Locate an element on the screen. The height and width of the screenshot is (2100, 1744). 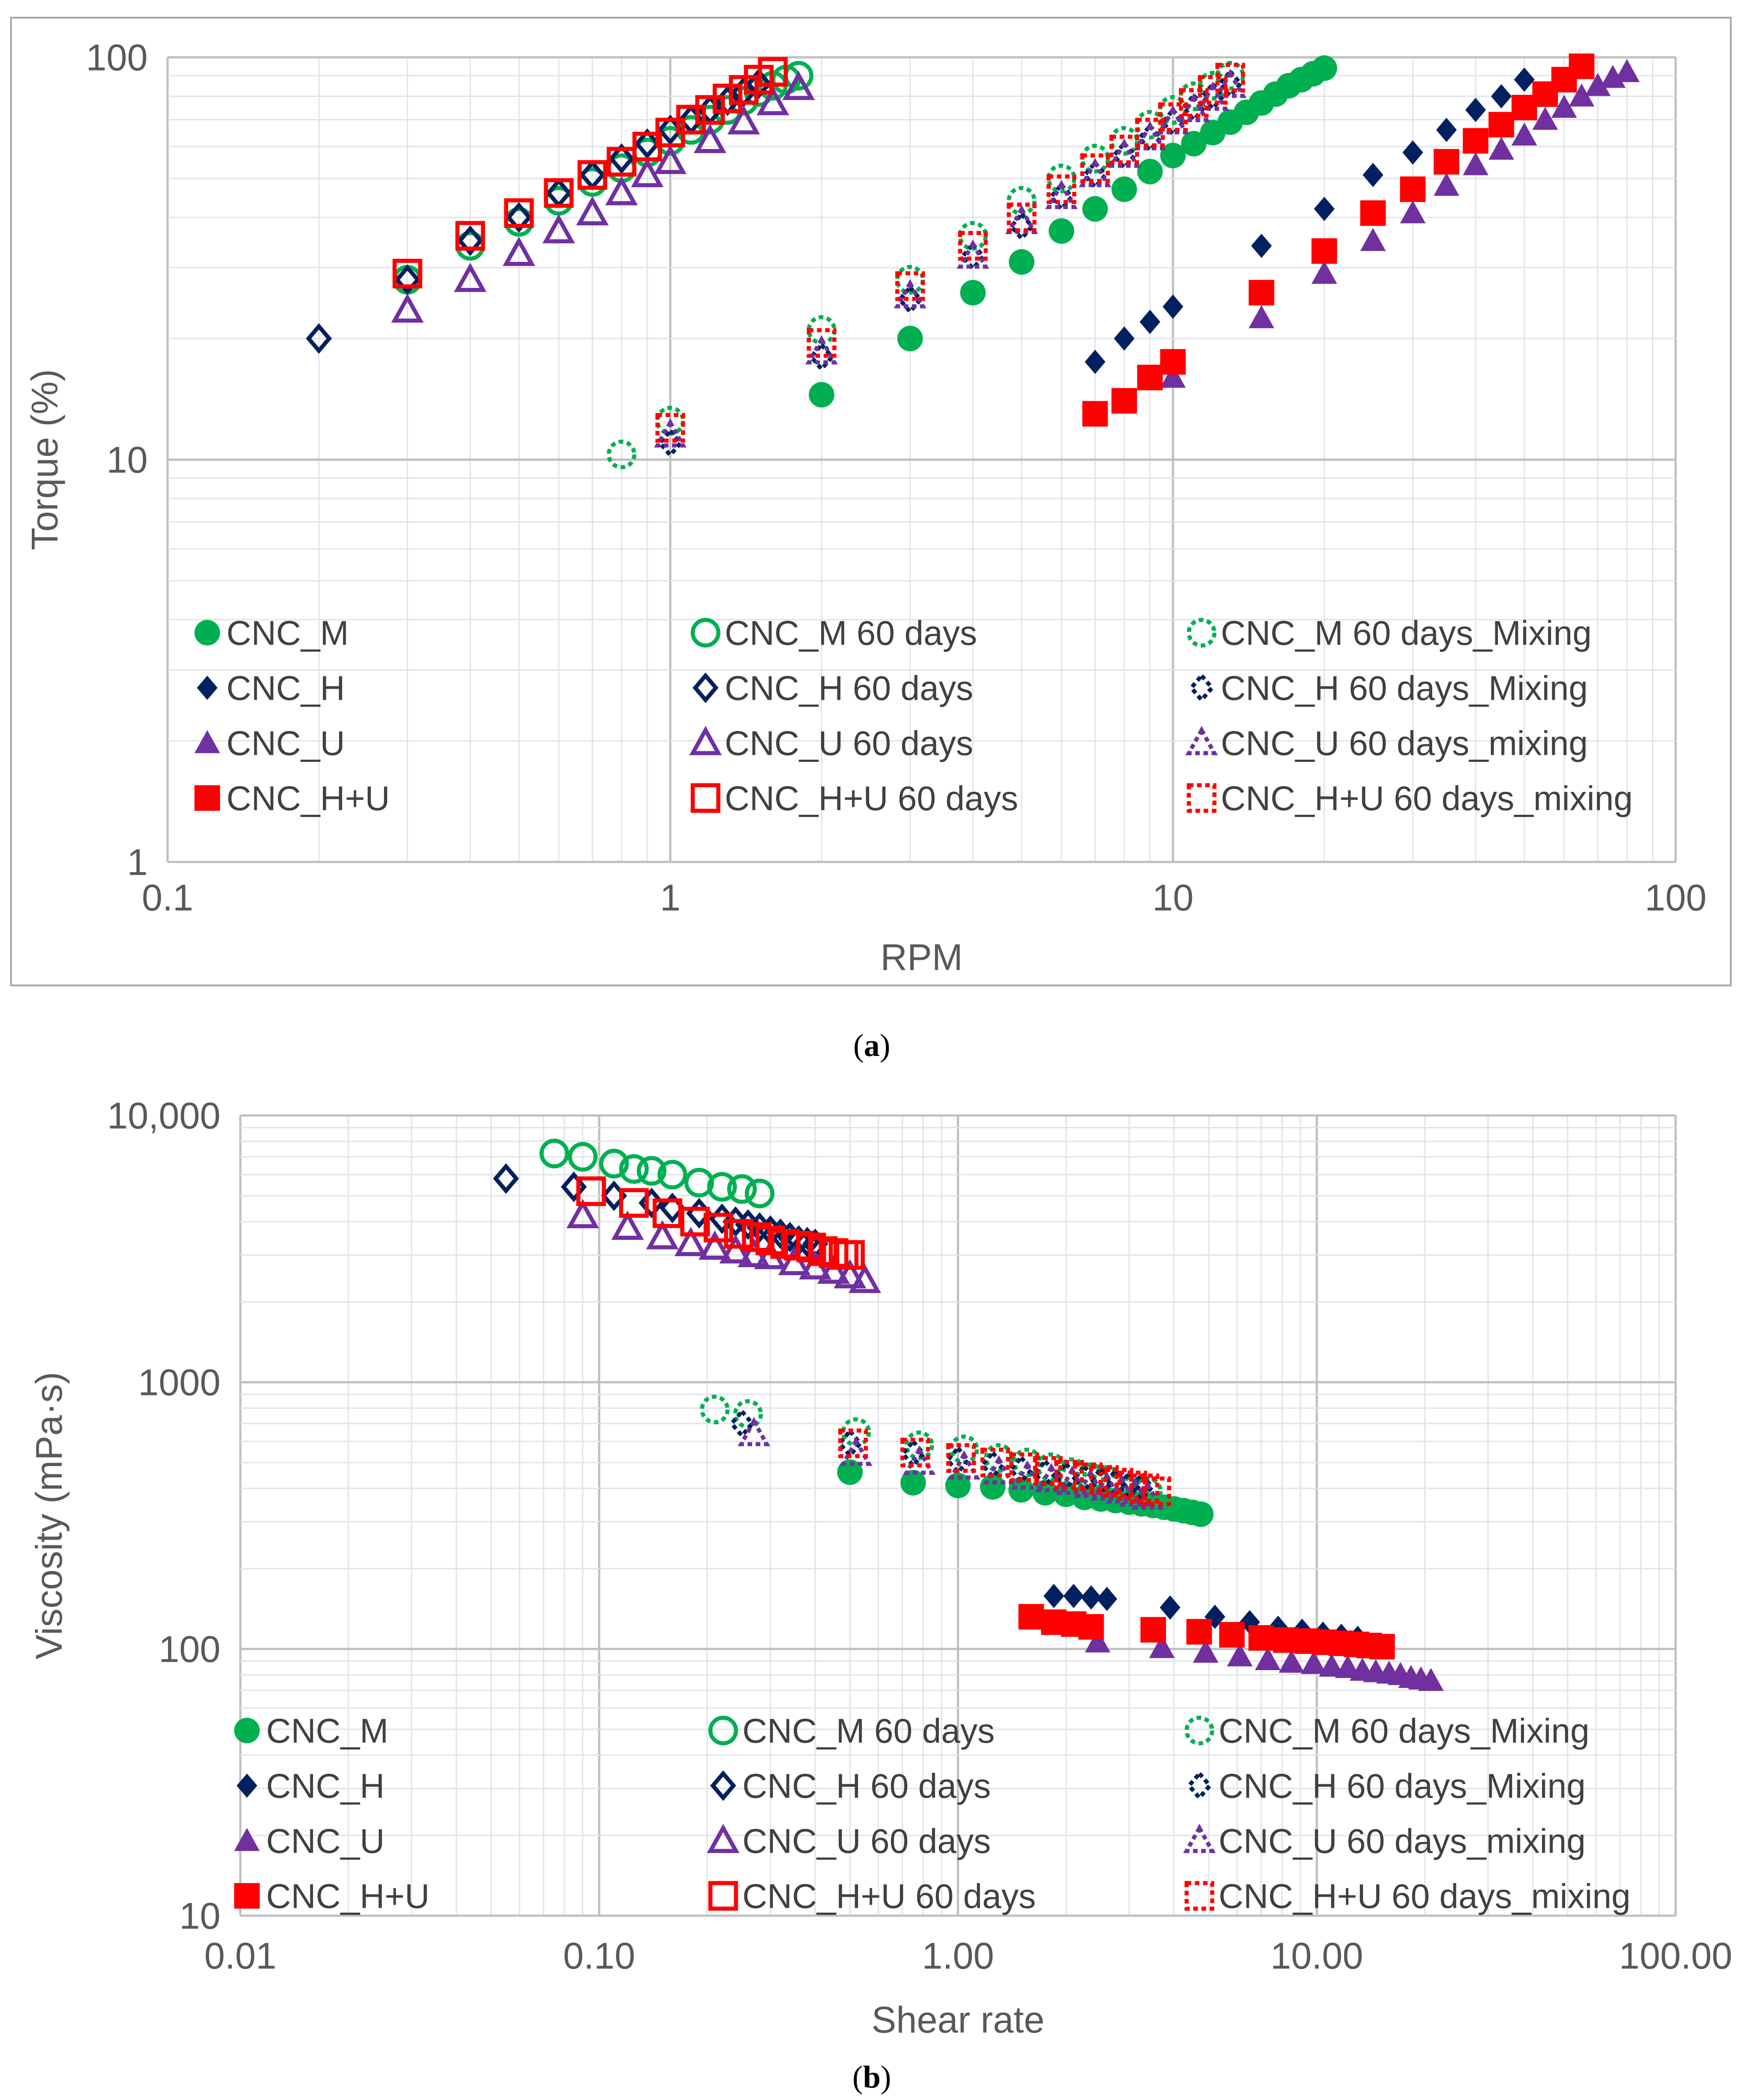
legend-label: CNC_M is located at coordinates (327, 1730).